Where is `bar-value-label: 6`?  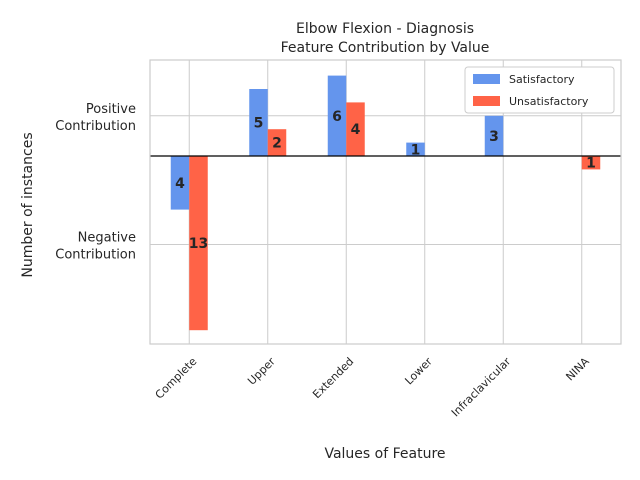
bar-value-label: 6 is located at coordinates (337, 117).